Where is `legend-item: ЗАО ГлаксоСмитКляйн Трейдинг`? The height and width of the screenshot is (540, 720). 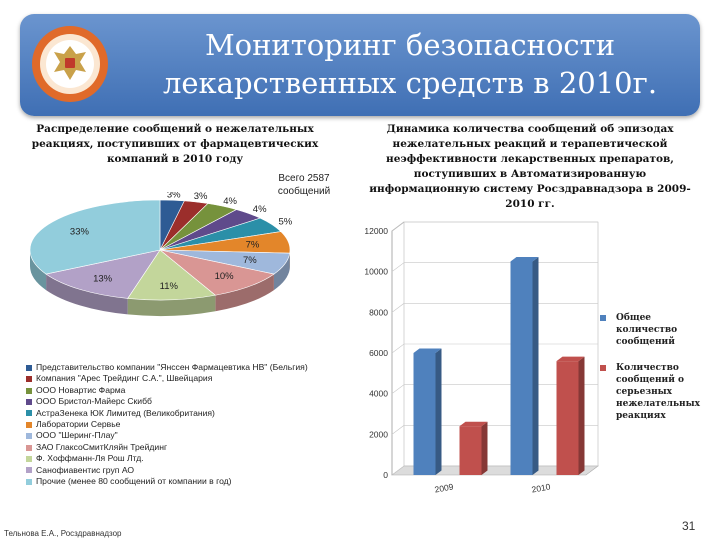 legend-item: ЗАО ГлаксоСмитКляйн Трейдинг is located at coordinates (186, 447).